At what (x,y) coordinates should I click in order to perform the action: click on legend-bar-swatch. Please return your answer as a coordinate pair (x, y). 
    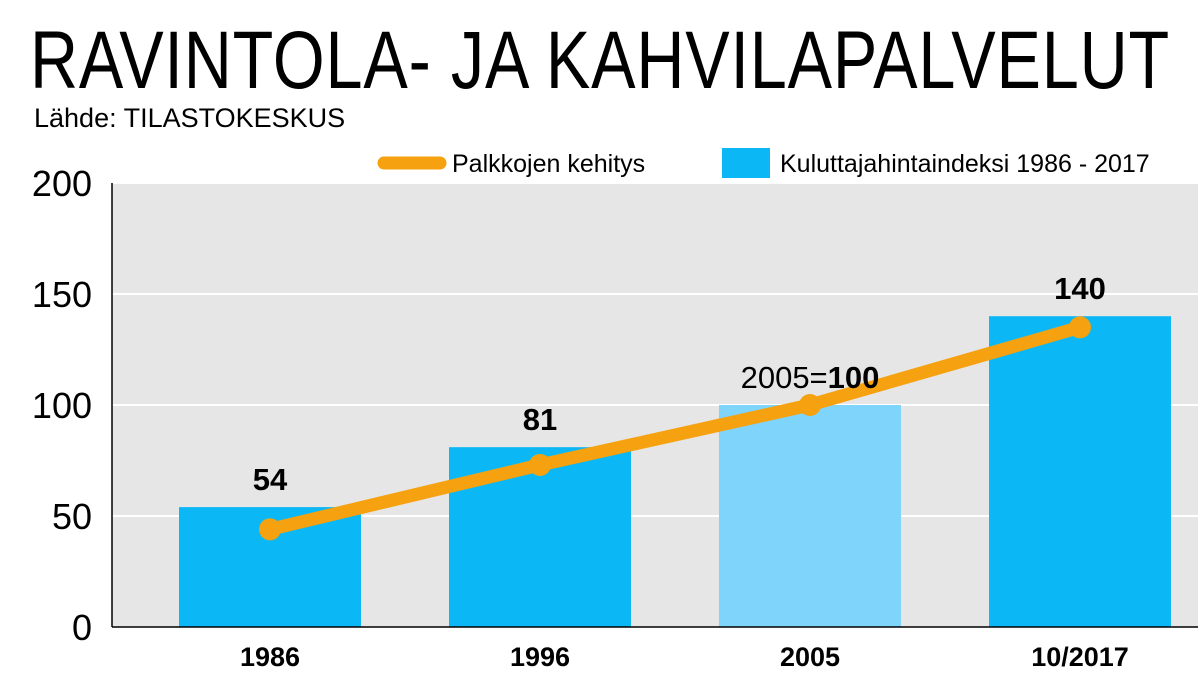
    Looking at the image, I should click on (746, 163).